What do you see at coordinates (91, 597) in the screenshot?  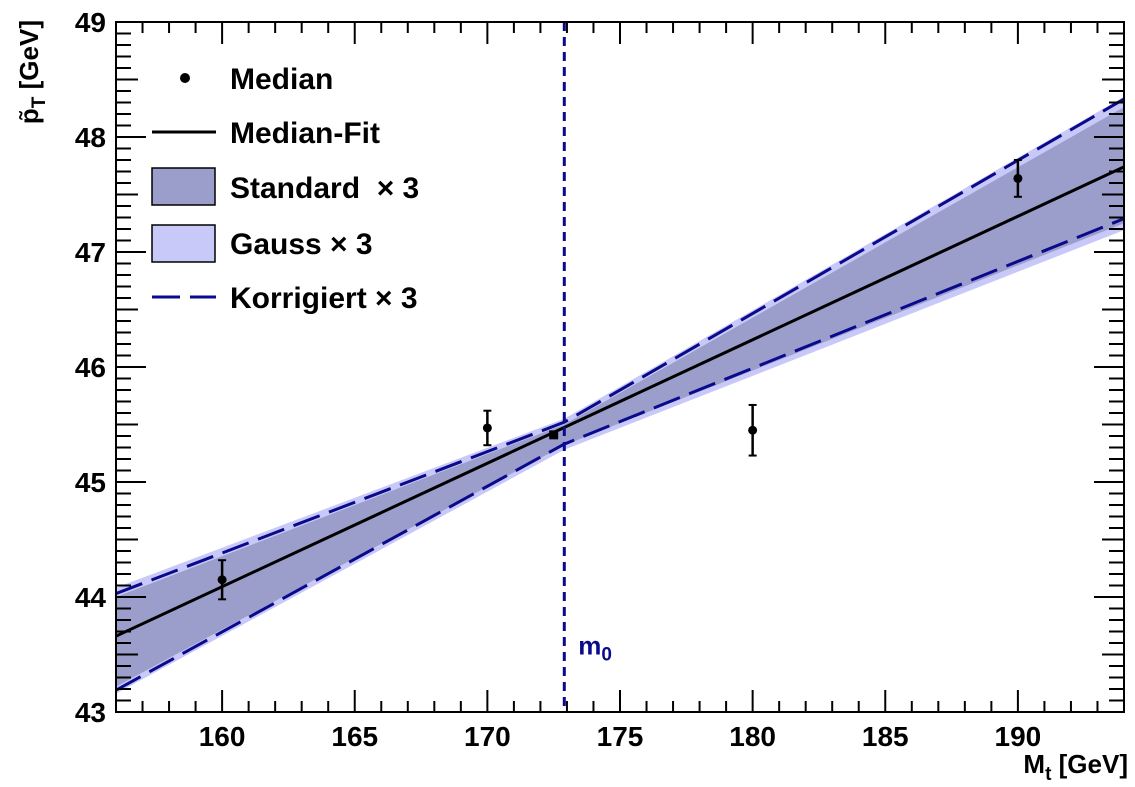 I see `y-tick-label: 44` at bounding box center [91, 597].